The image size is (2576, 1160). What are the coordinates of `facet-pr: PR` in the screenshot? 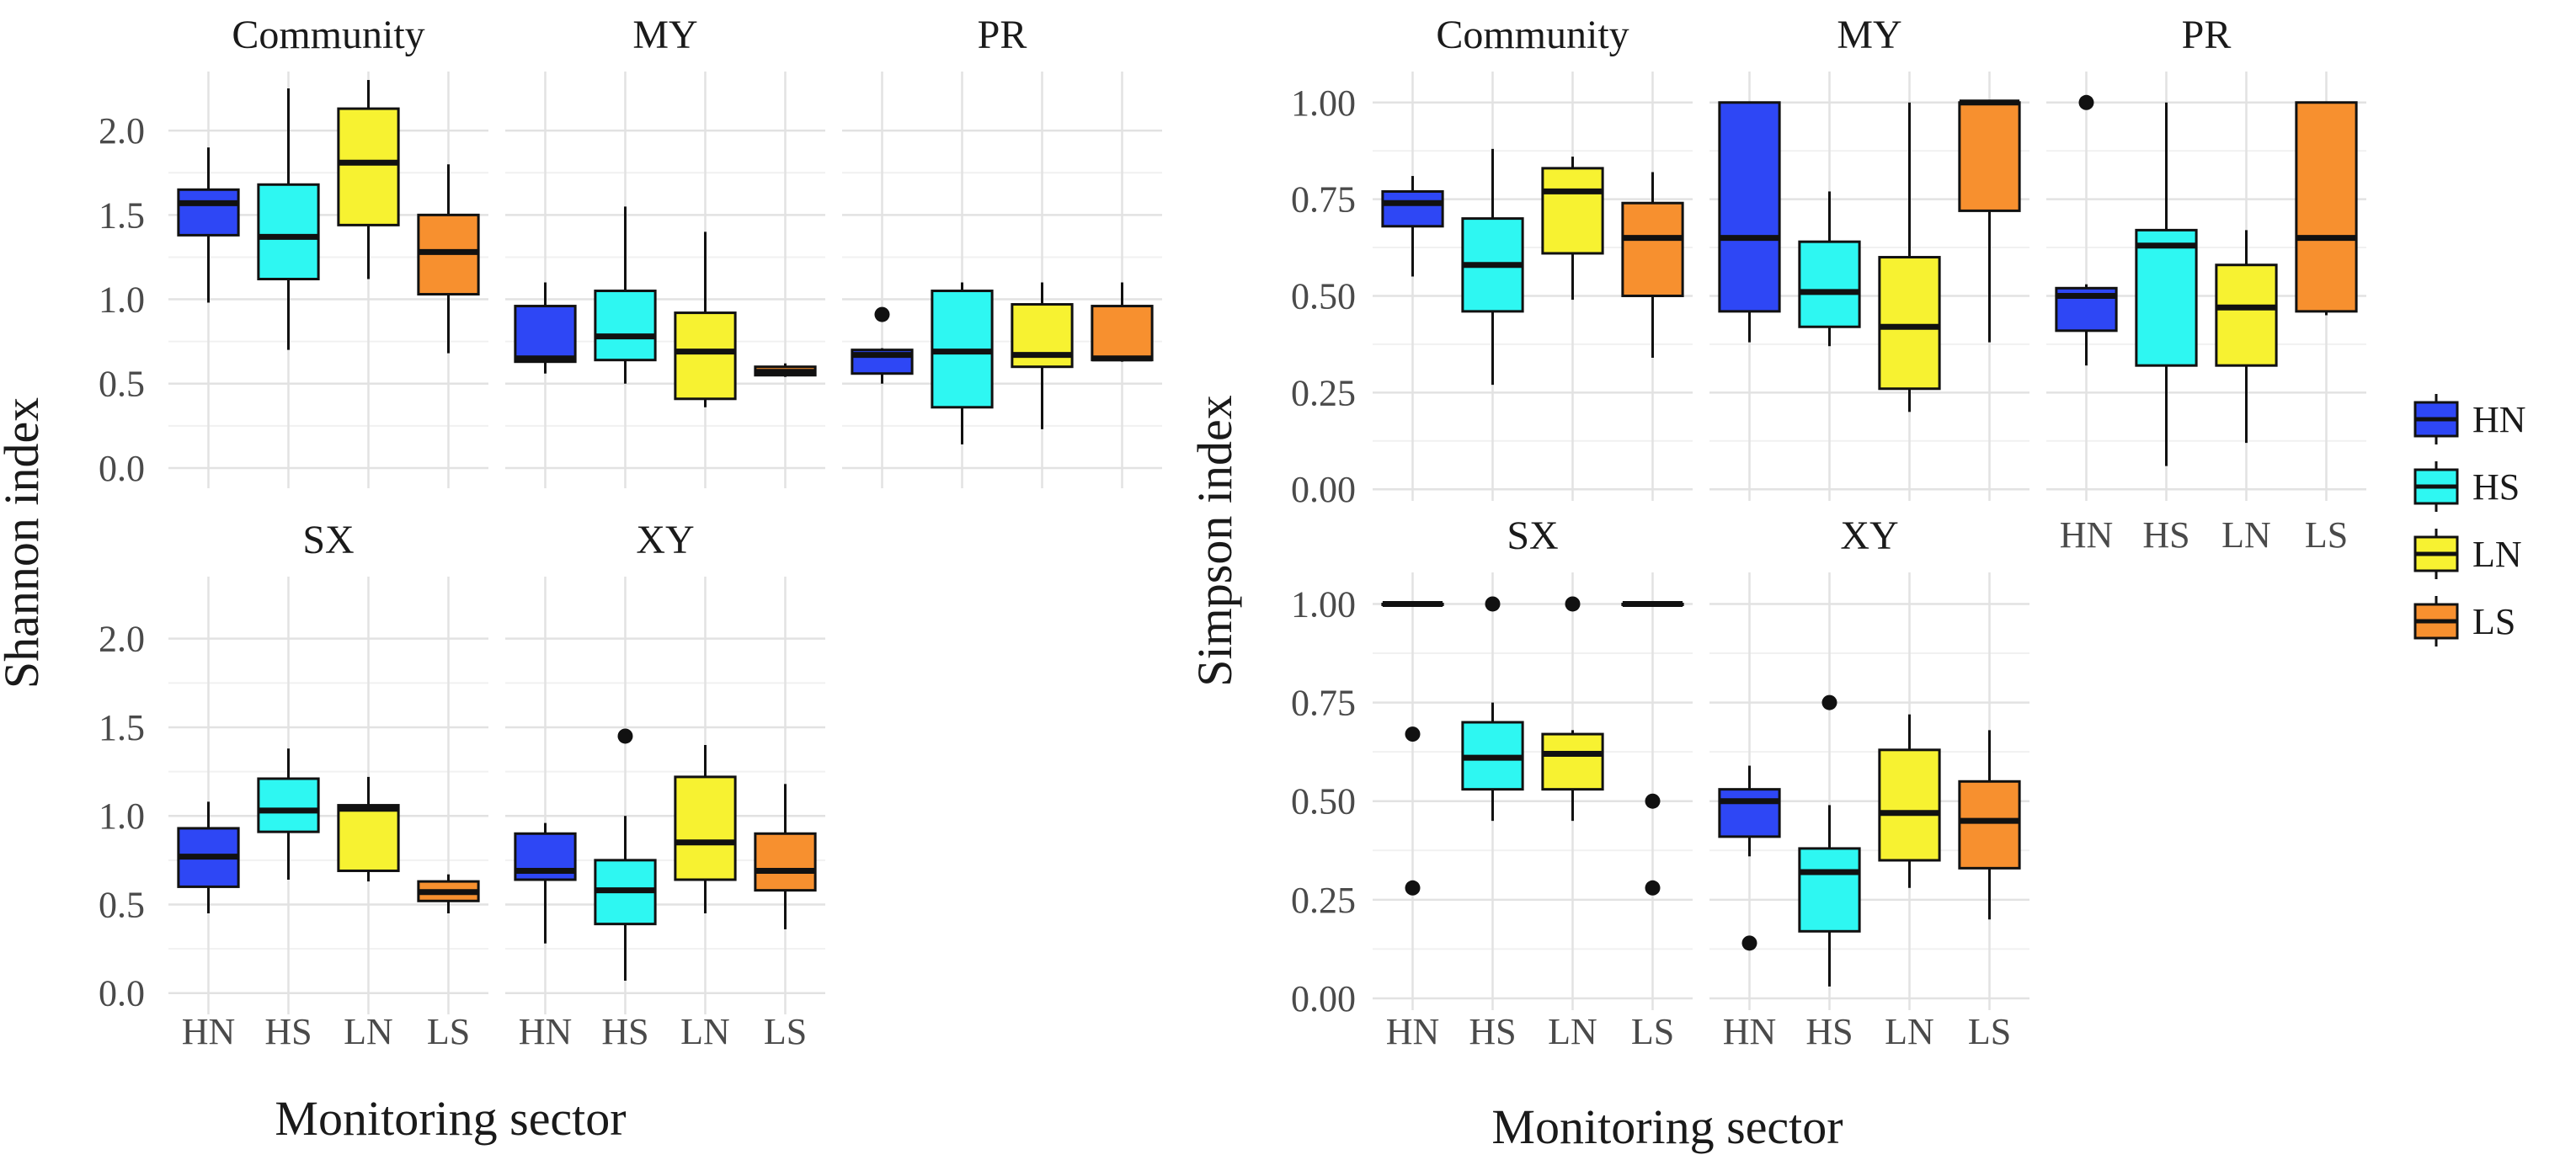 It's located at (1002, 251).